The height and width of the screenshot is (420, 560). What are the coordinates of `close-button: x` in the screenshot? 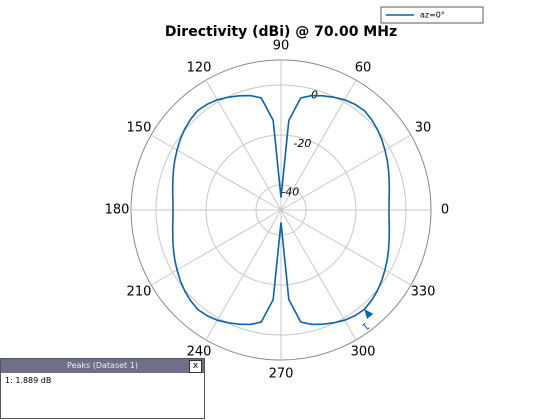 It's located at (195, 366).